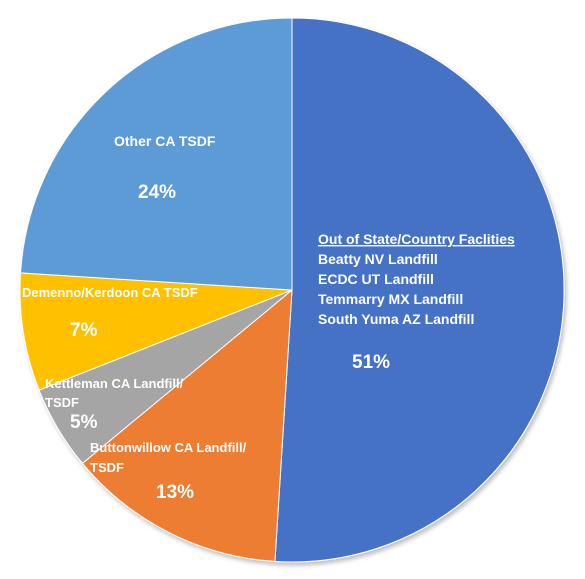 Image resolution: width=585 pixels, height=579 pixels. I want to click on label-out-of-state-title: Out of State/Country Faclities, so click(416, 239).